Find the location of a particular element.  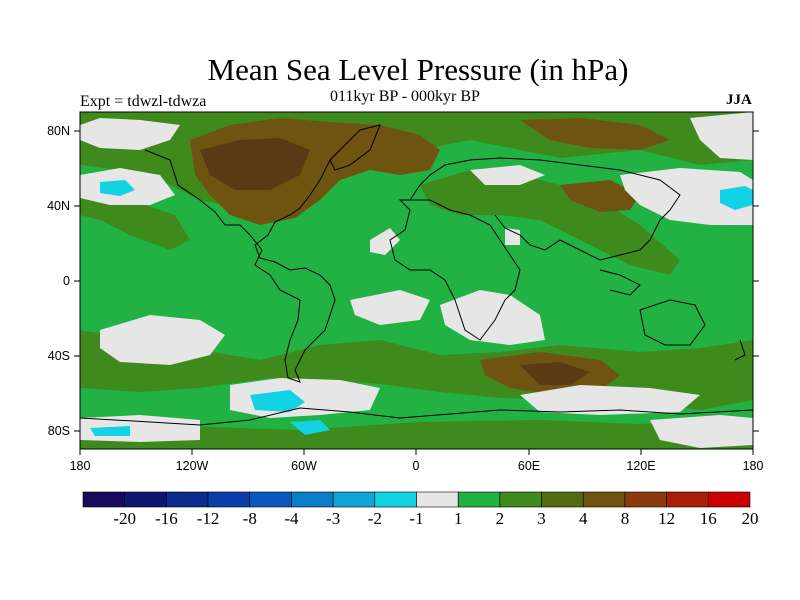

colorbar-label: 8 is located at coordinates (625, 518).